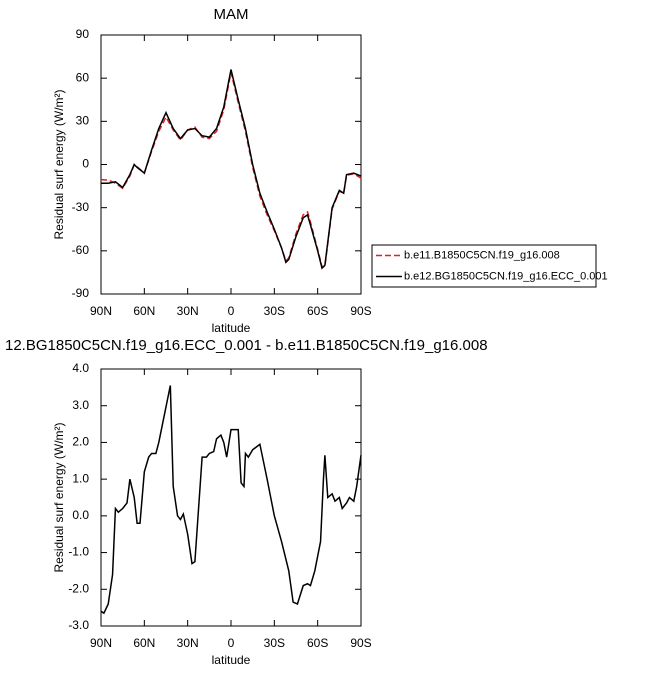 This screenshot has height=675, width=670. Describe the element at coordinates (81, 250) in the screenshot. I see `y-tick-label: -60` at that location.